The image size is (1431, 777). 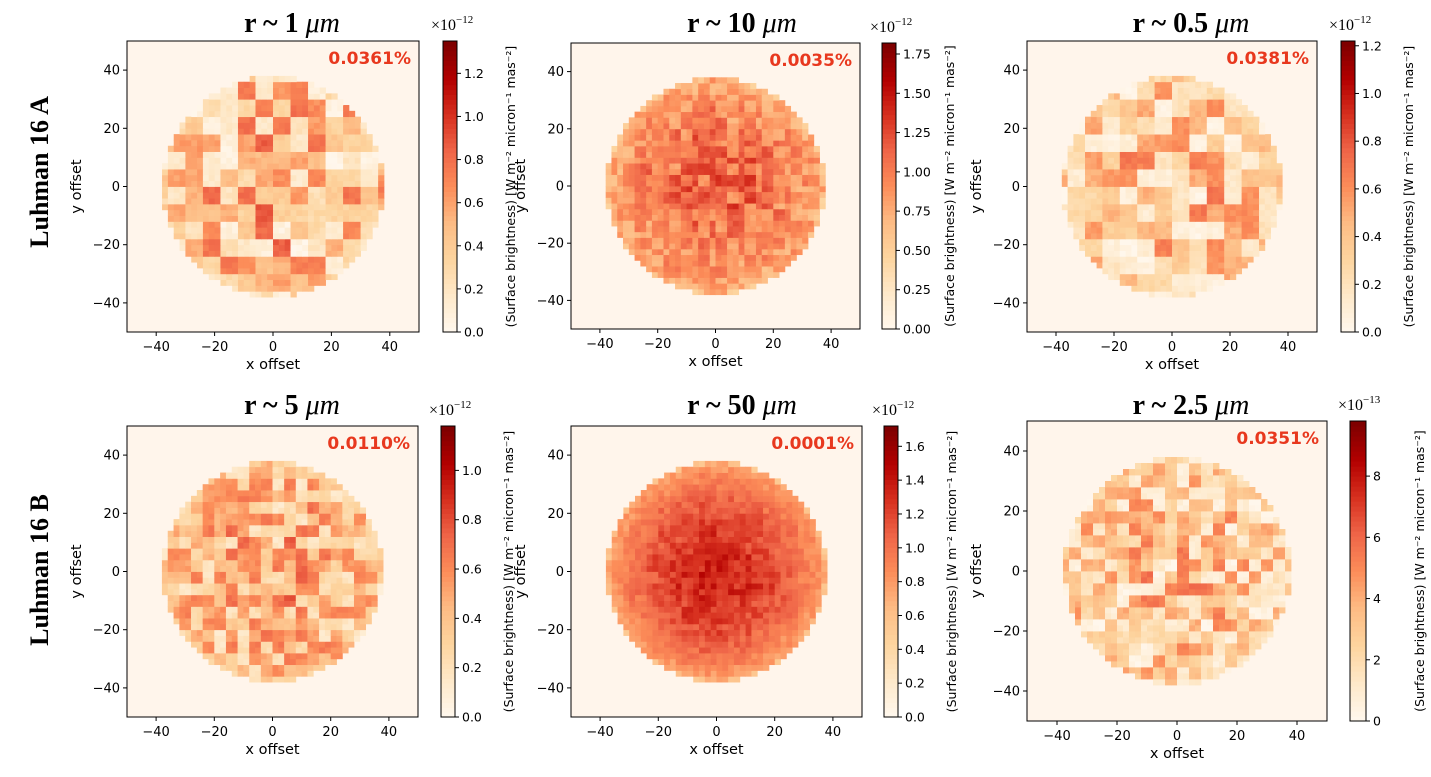 What do you see at coordinates (1372, 188) in the screenshot?
I see `colorbar-tick-label: 0.6` at bounding box center [1372, 188].